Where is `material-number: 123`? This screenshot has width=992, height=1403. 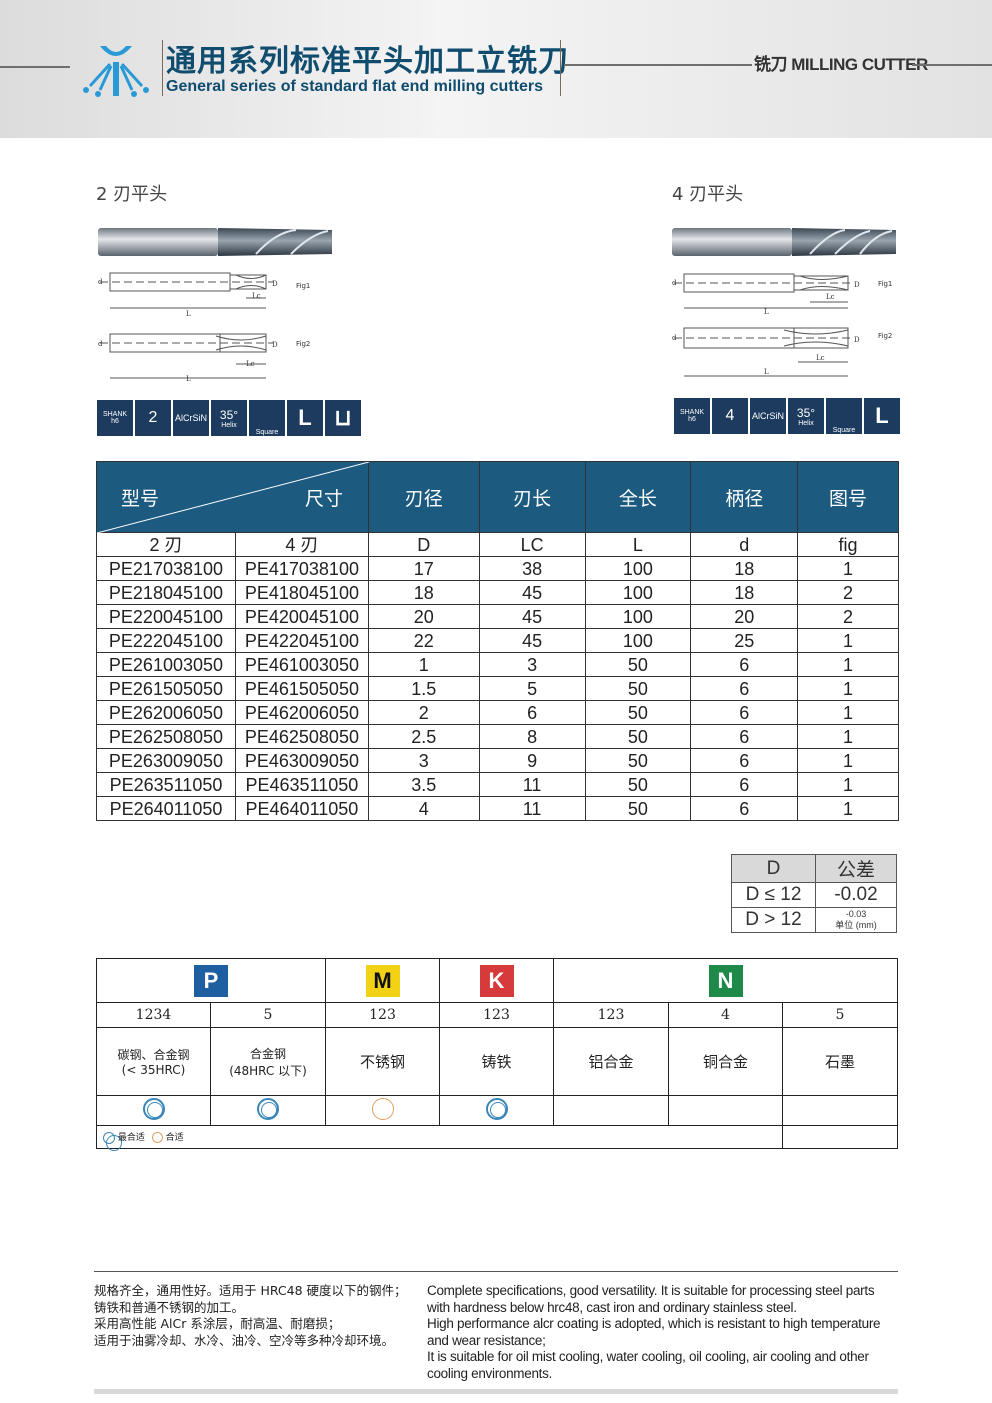 material-number: 123 is located at coordinates (496, 1015).